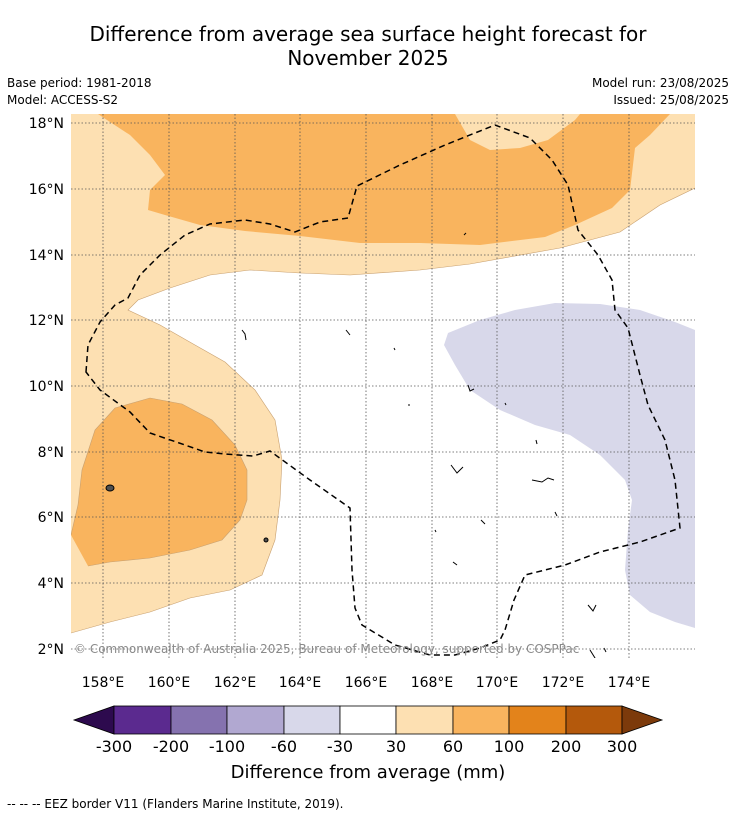  I want to click on colorbar-tick: 30, so click(396, 746).